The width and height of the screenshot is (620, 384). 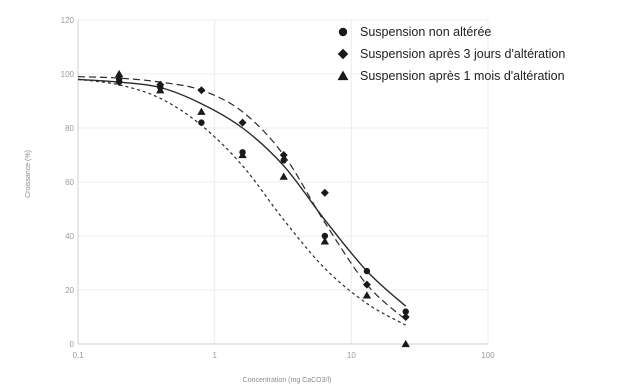 What do you see at coordinates (425, 32) in the screenshot?
I see `legend-label: Suspension non altérée` at bounding box center [425, 32].